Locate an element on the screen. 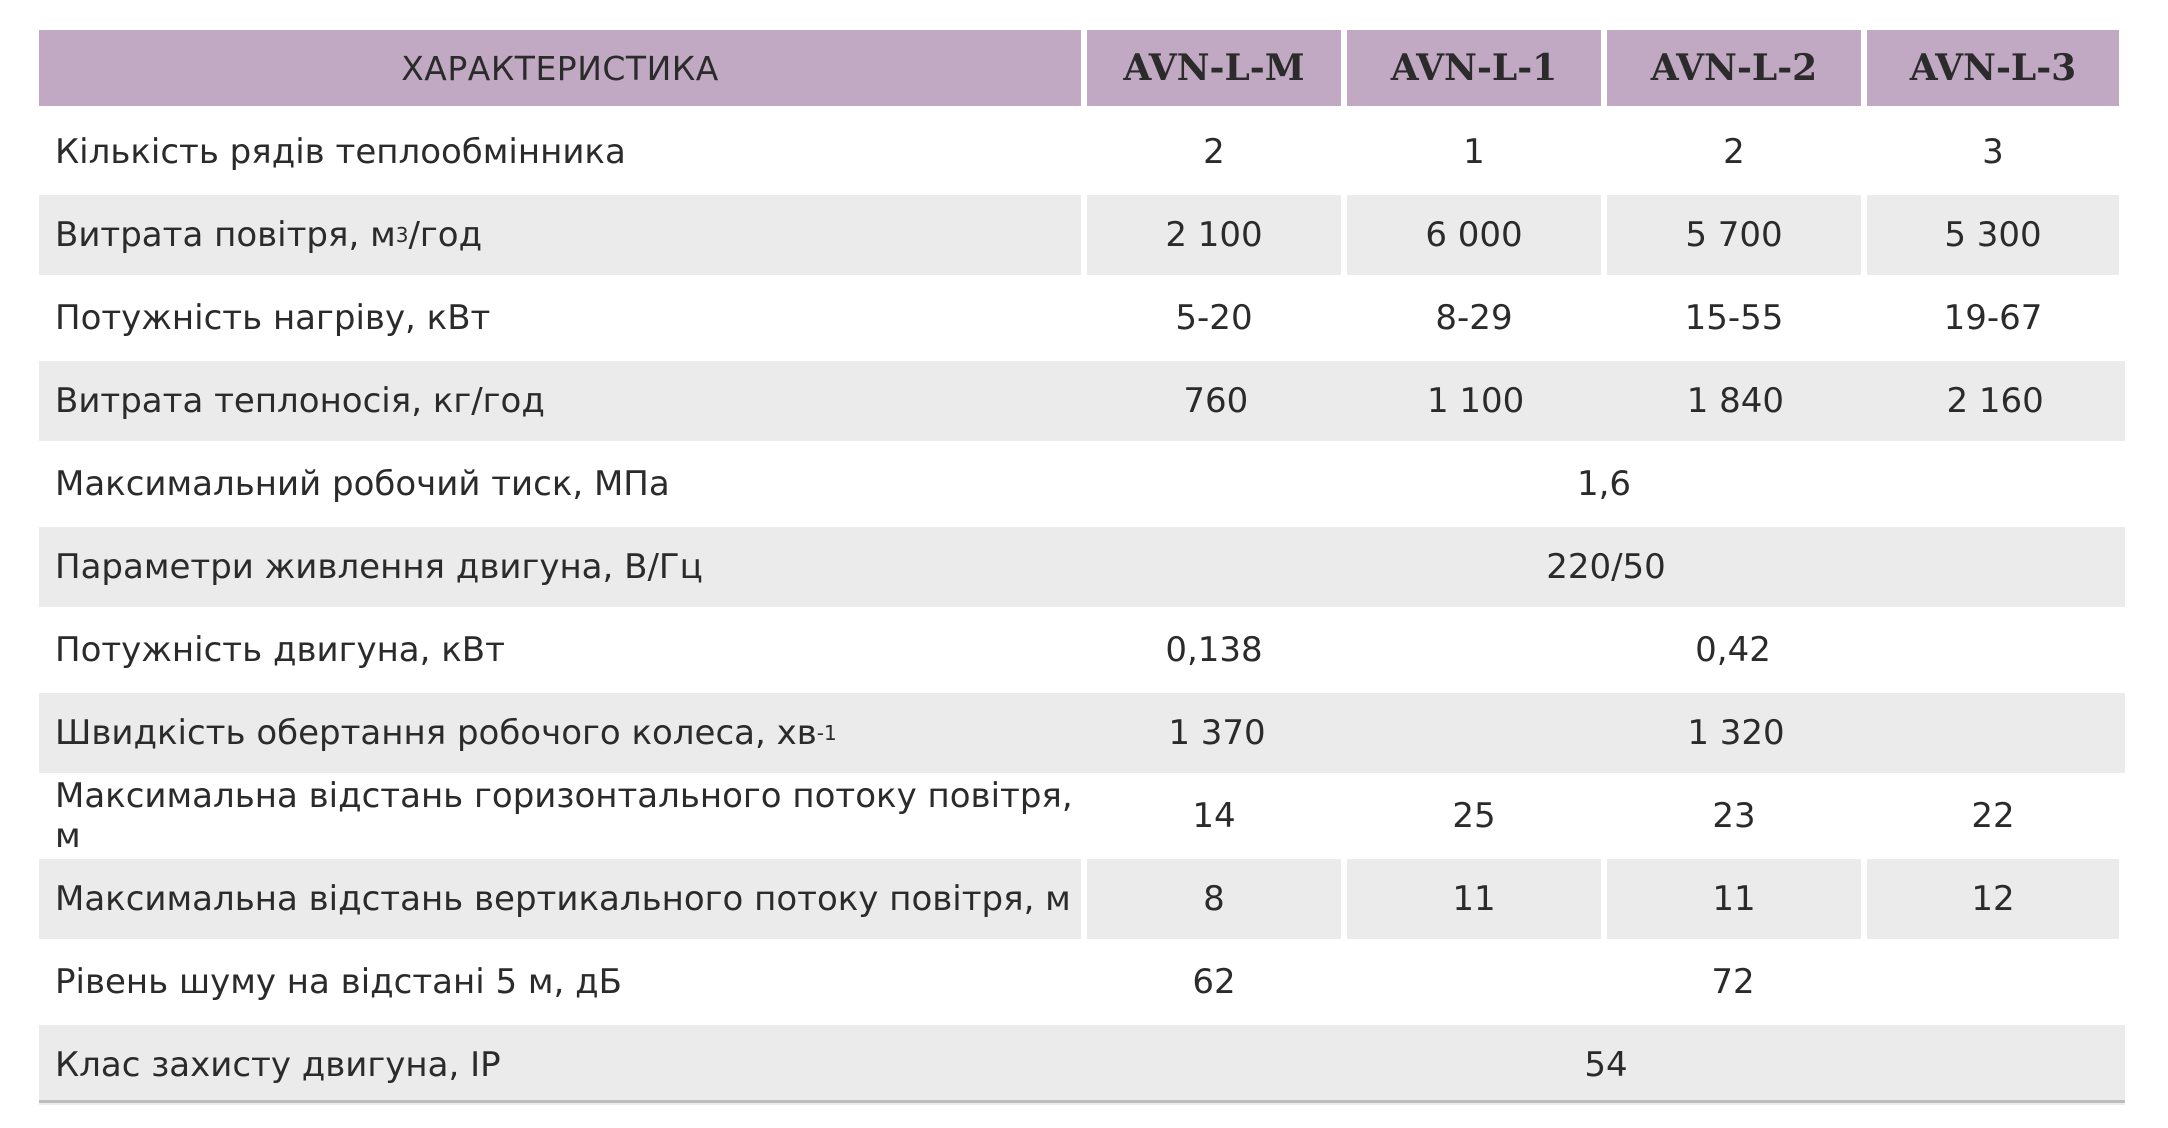 The image size is (2168, 1128). cell-value-merged: 220/50 is located at coordinates (1606, 567).